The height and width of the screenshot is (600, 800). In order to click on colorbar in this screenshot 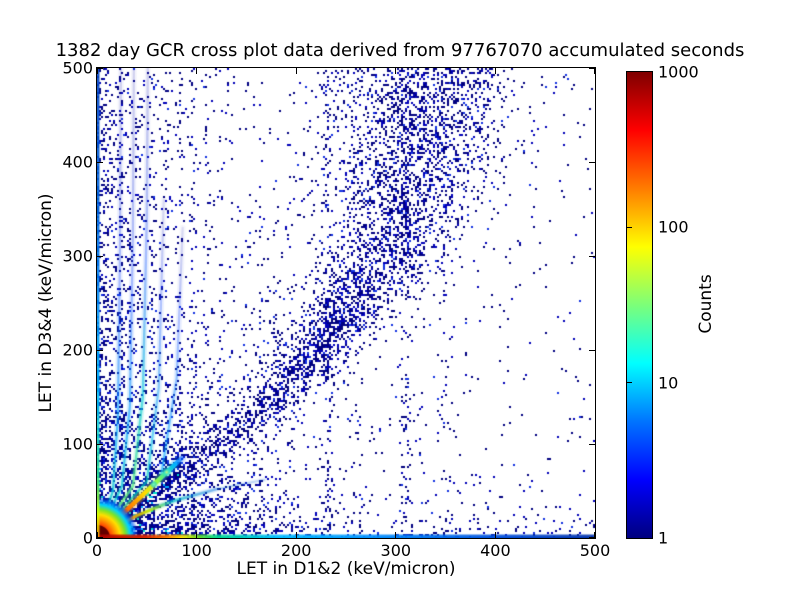, I will do `click(639, 305)`.